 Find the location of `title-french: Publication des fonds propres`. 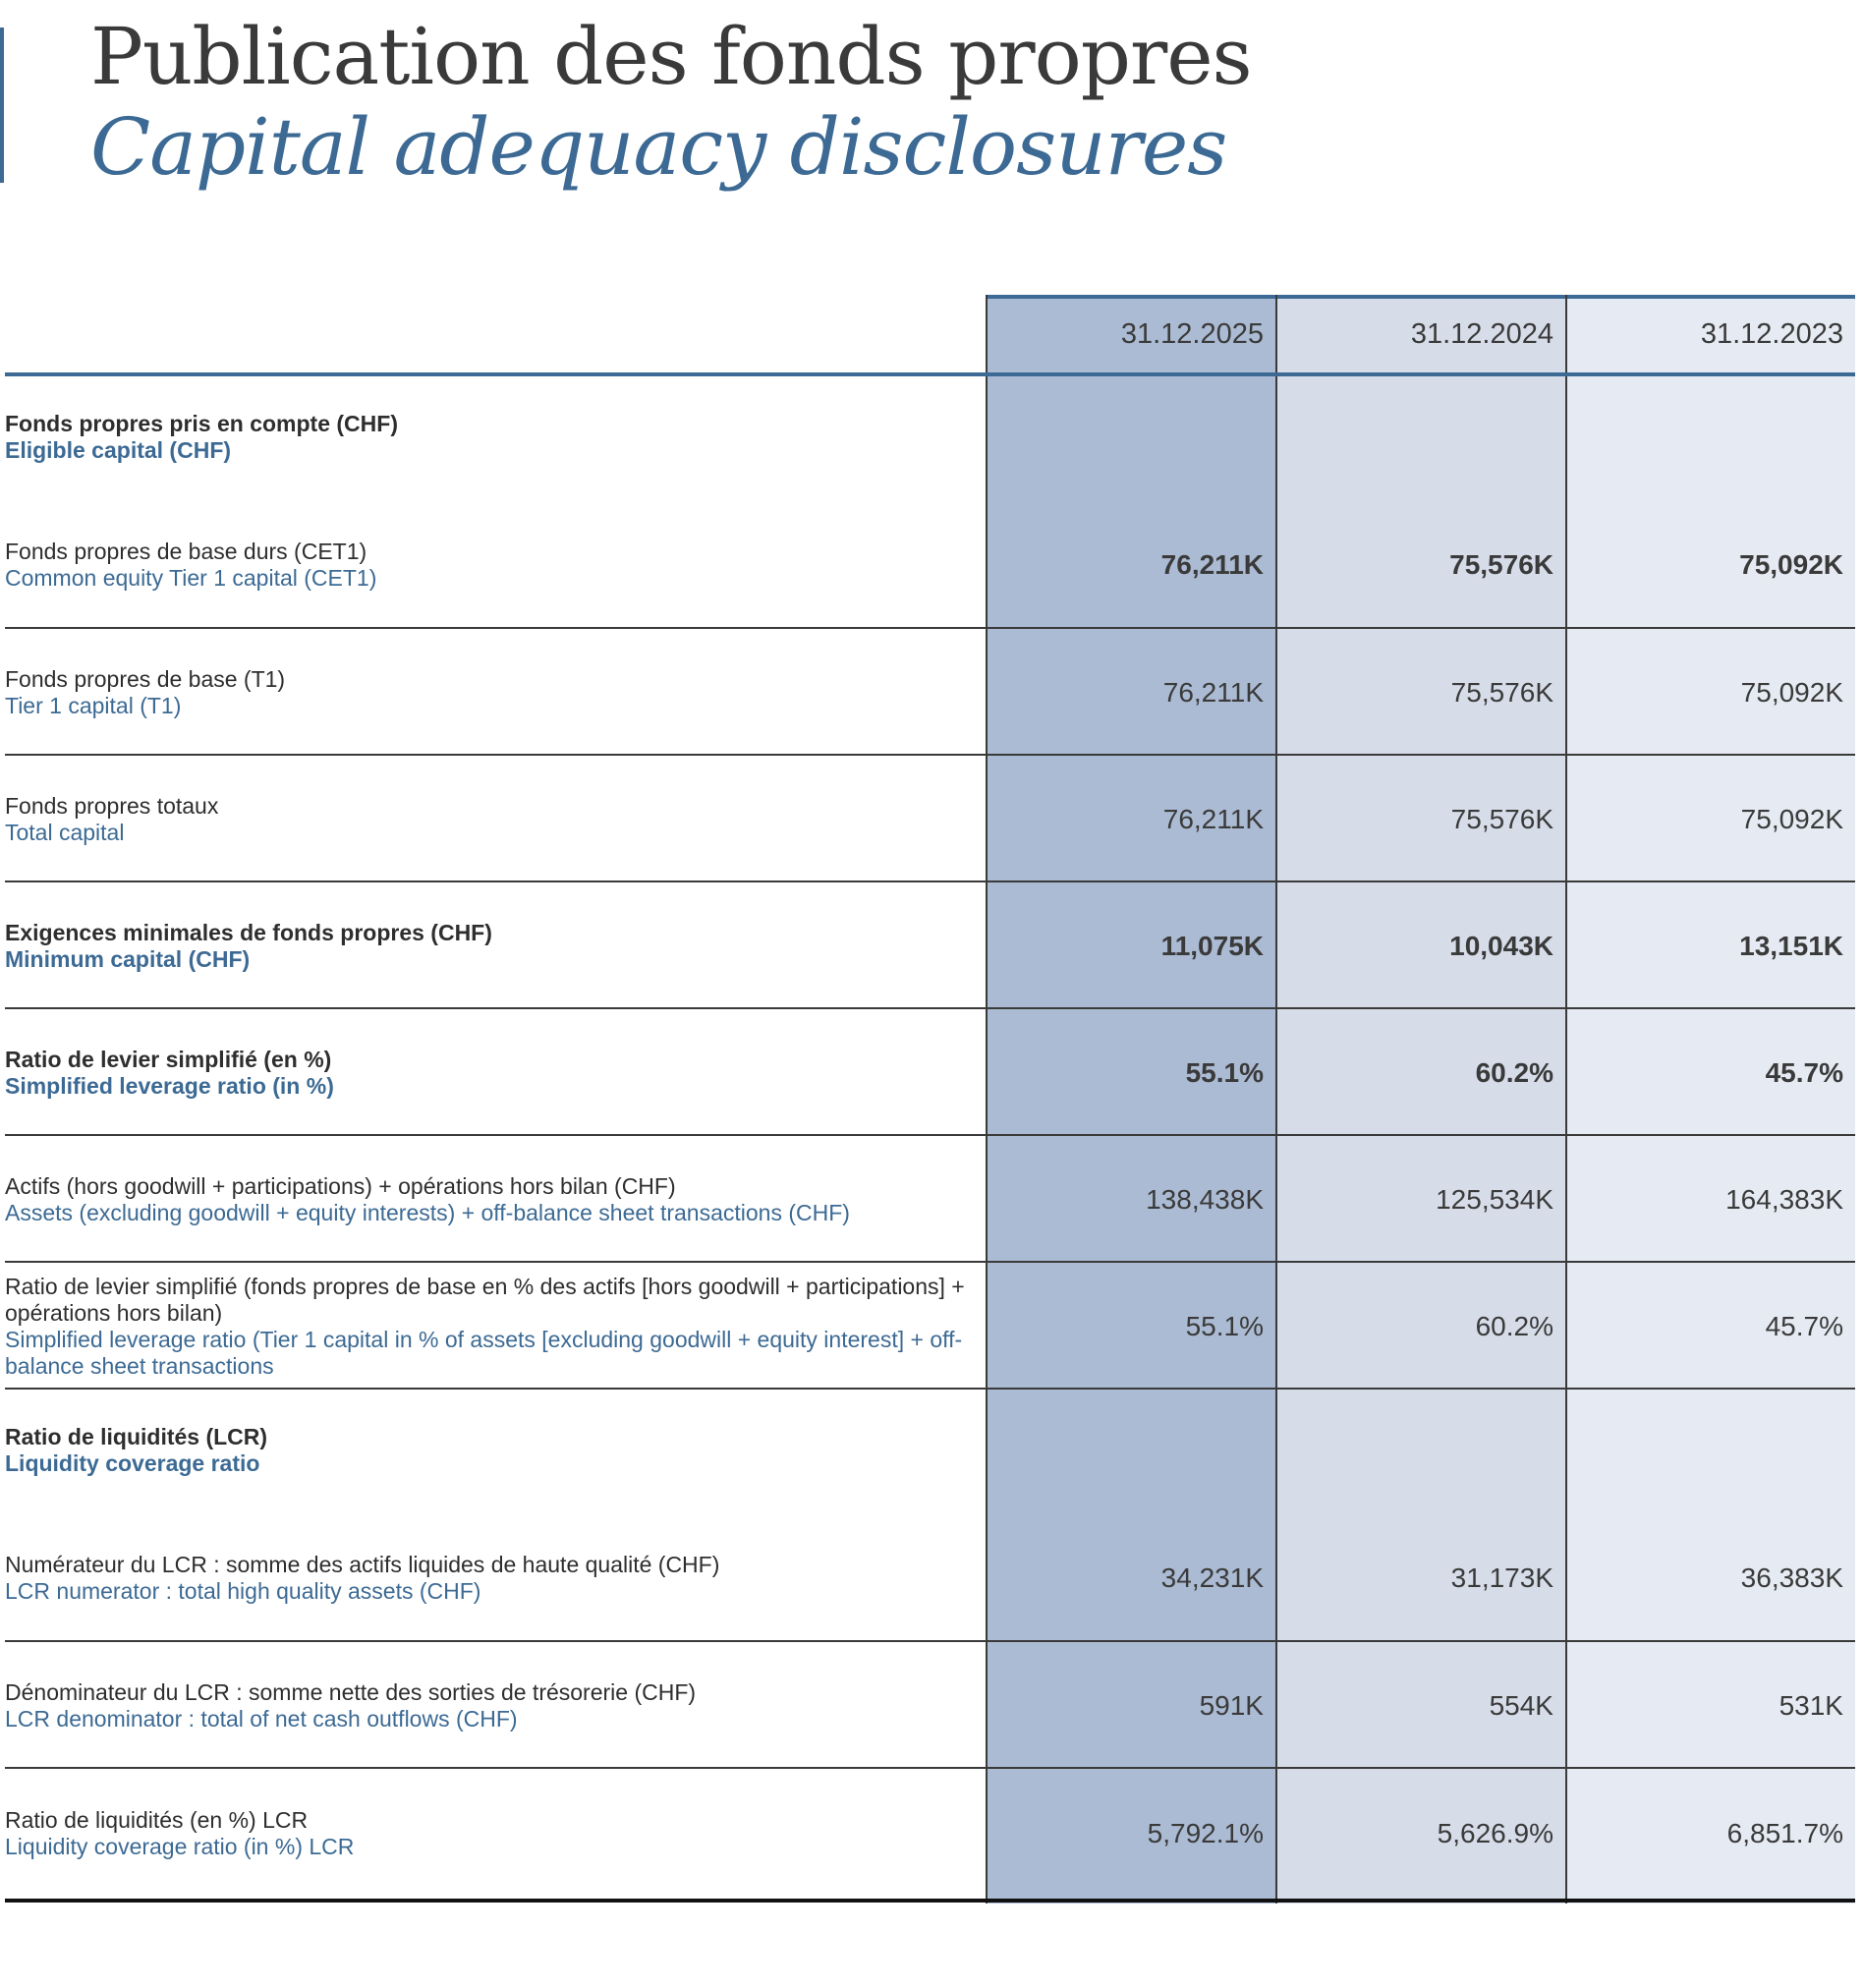

title-french: Publication des fonds propres is located at coordinates (672, 56).